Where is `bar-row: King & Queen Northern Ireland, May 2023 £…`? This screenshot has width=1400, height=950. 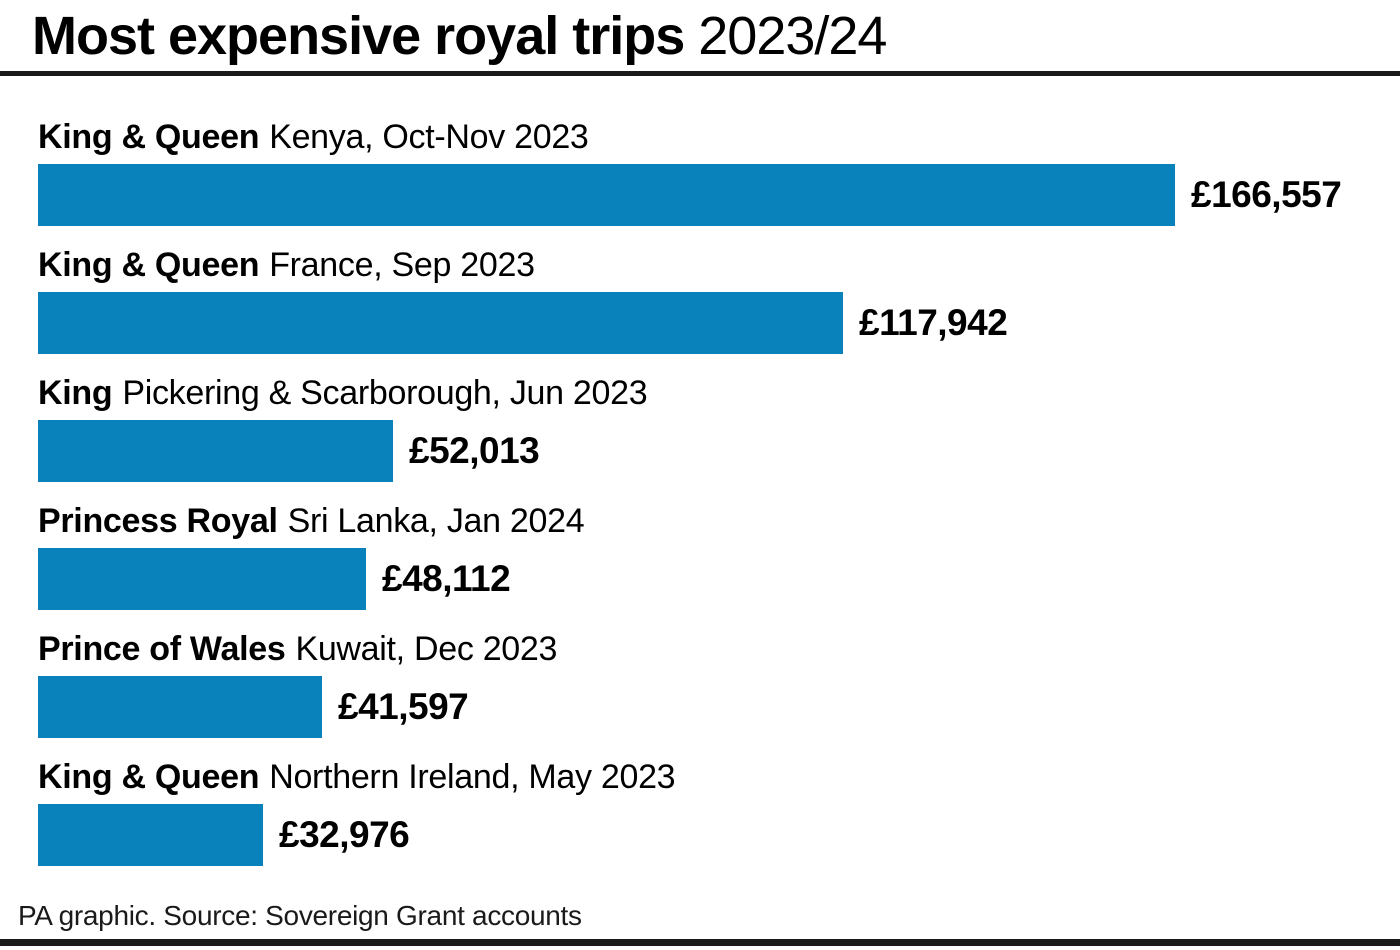
bar-row: King & Queen Northern Ireland, May 2023 £… is located at coordinates (719, 811).